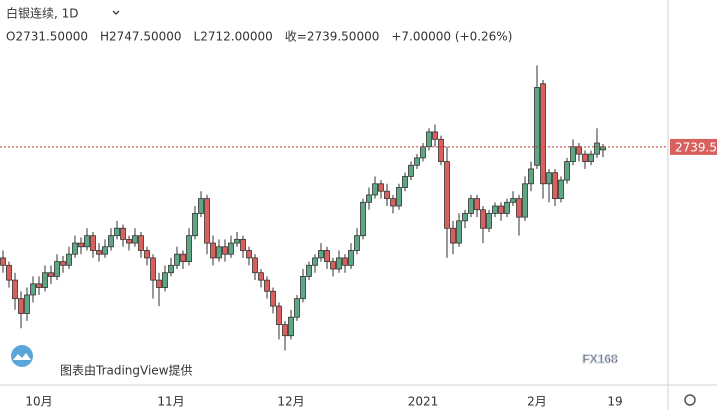 Image resolution: width=717 pixels, height=410 pixels. Describe the element at coordinates (42, 13) in the screenshot. I see `chart-title: 白银连续, 1D` at that location.